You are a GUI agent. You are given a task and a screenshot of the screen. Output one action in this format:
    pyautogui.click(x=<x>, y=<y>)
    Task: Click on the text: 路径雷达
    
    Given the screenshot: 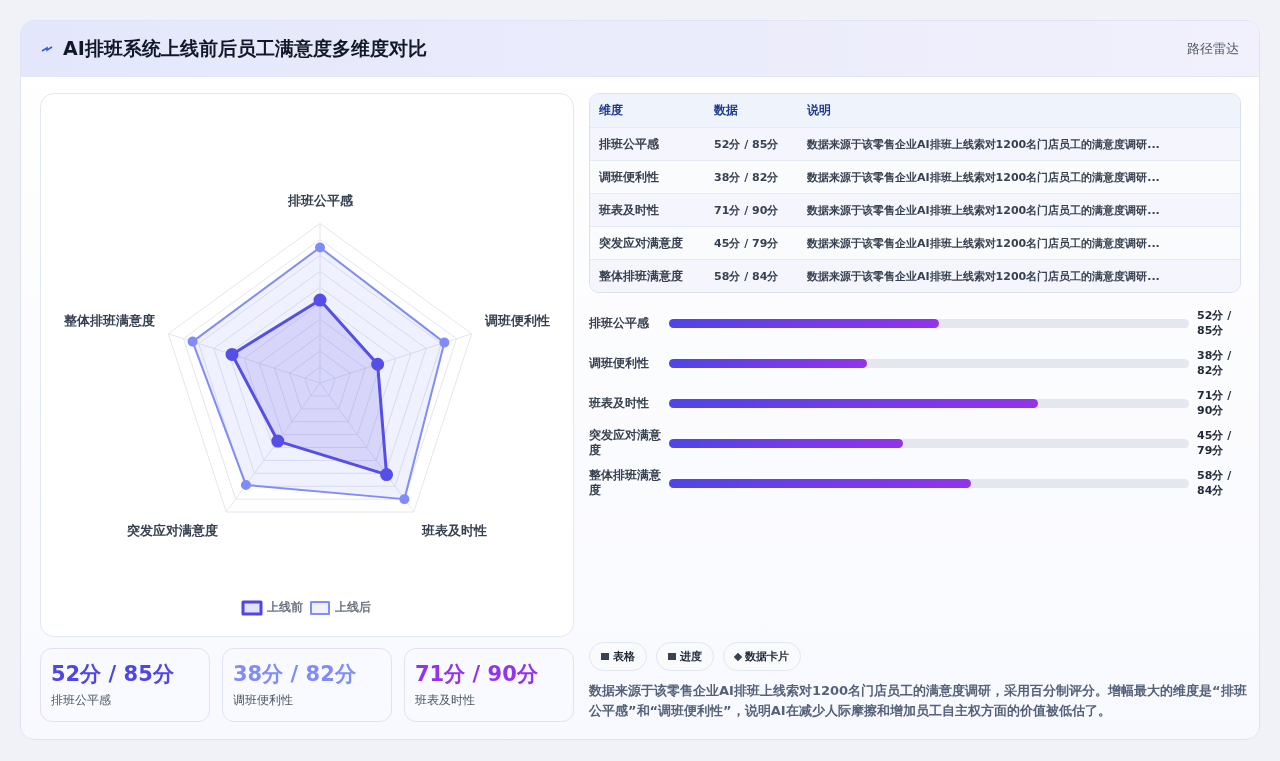 What is the action you would take?
    pyautogui.click(x=1213, y=48)
    